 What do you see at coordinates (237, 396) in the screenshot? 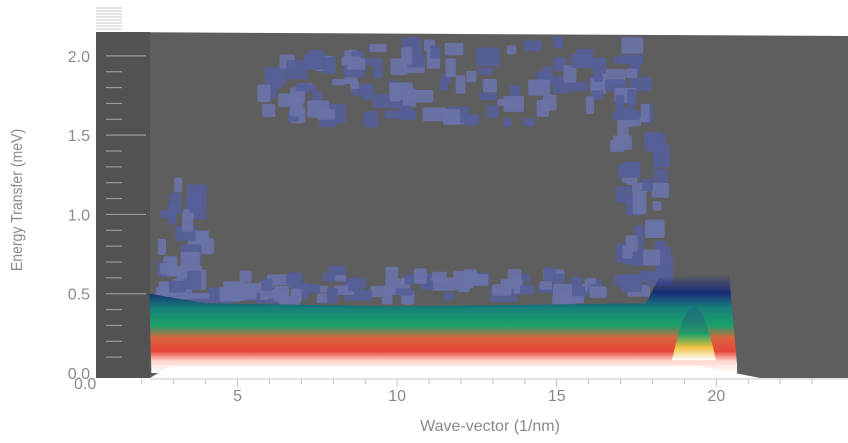
I see `x-tick-label: 5` at bounding box center [237, 396].